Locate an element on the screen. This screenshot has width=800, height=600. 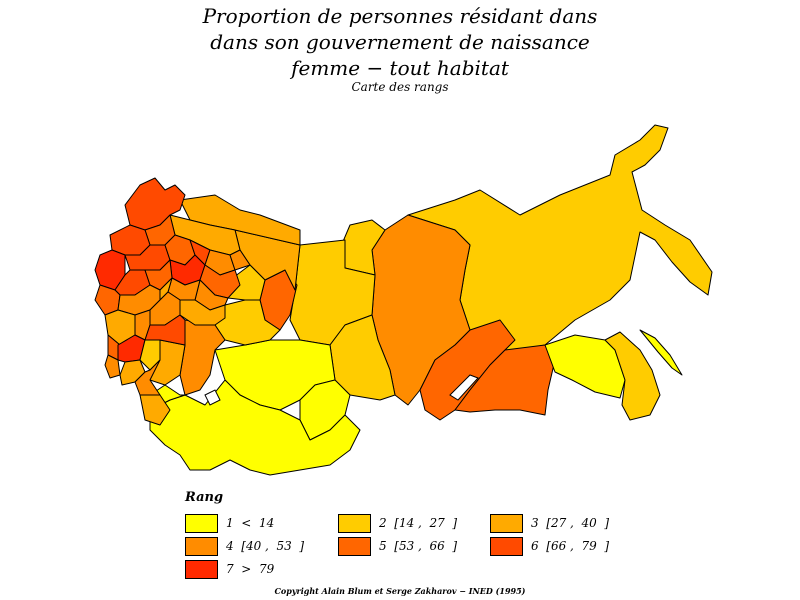
legend-item-1: 1 < 14 is located at coordinates (229, 523).